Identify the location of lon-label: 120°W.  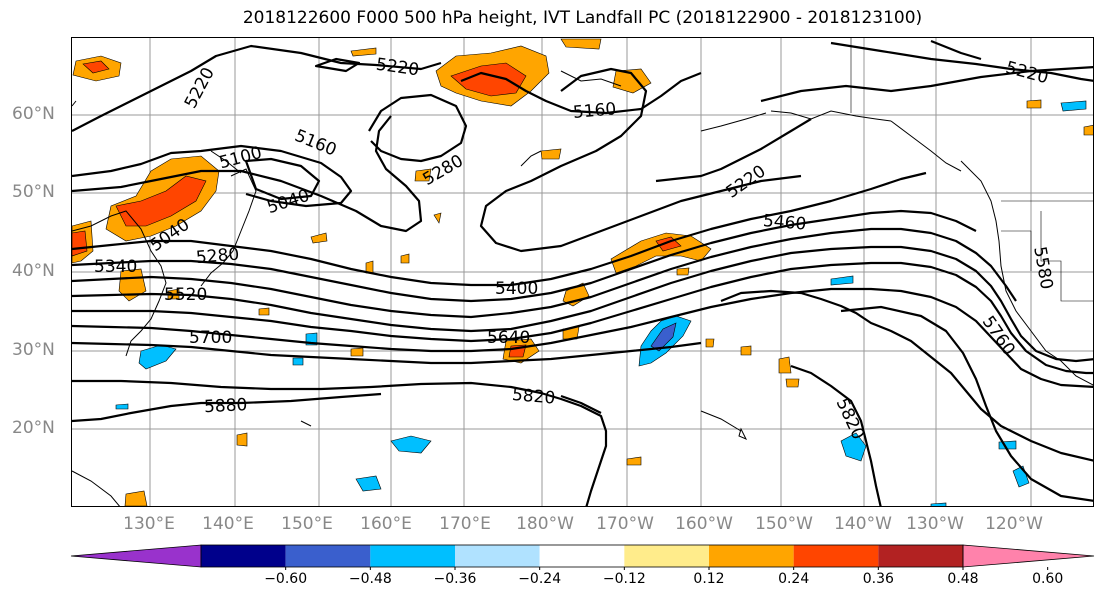
(1014, 524).